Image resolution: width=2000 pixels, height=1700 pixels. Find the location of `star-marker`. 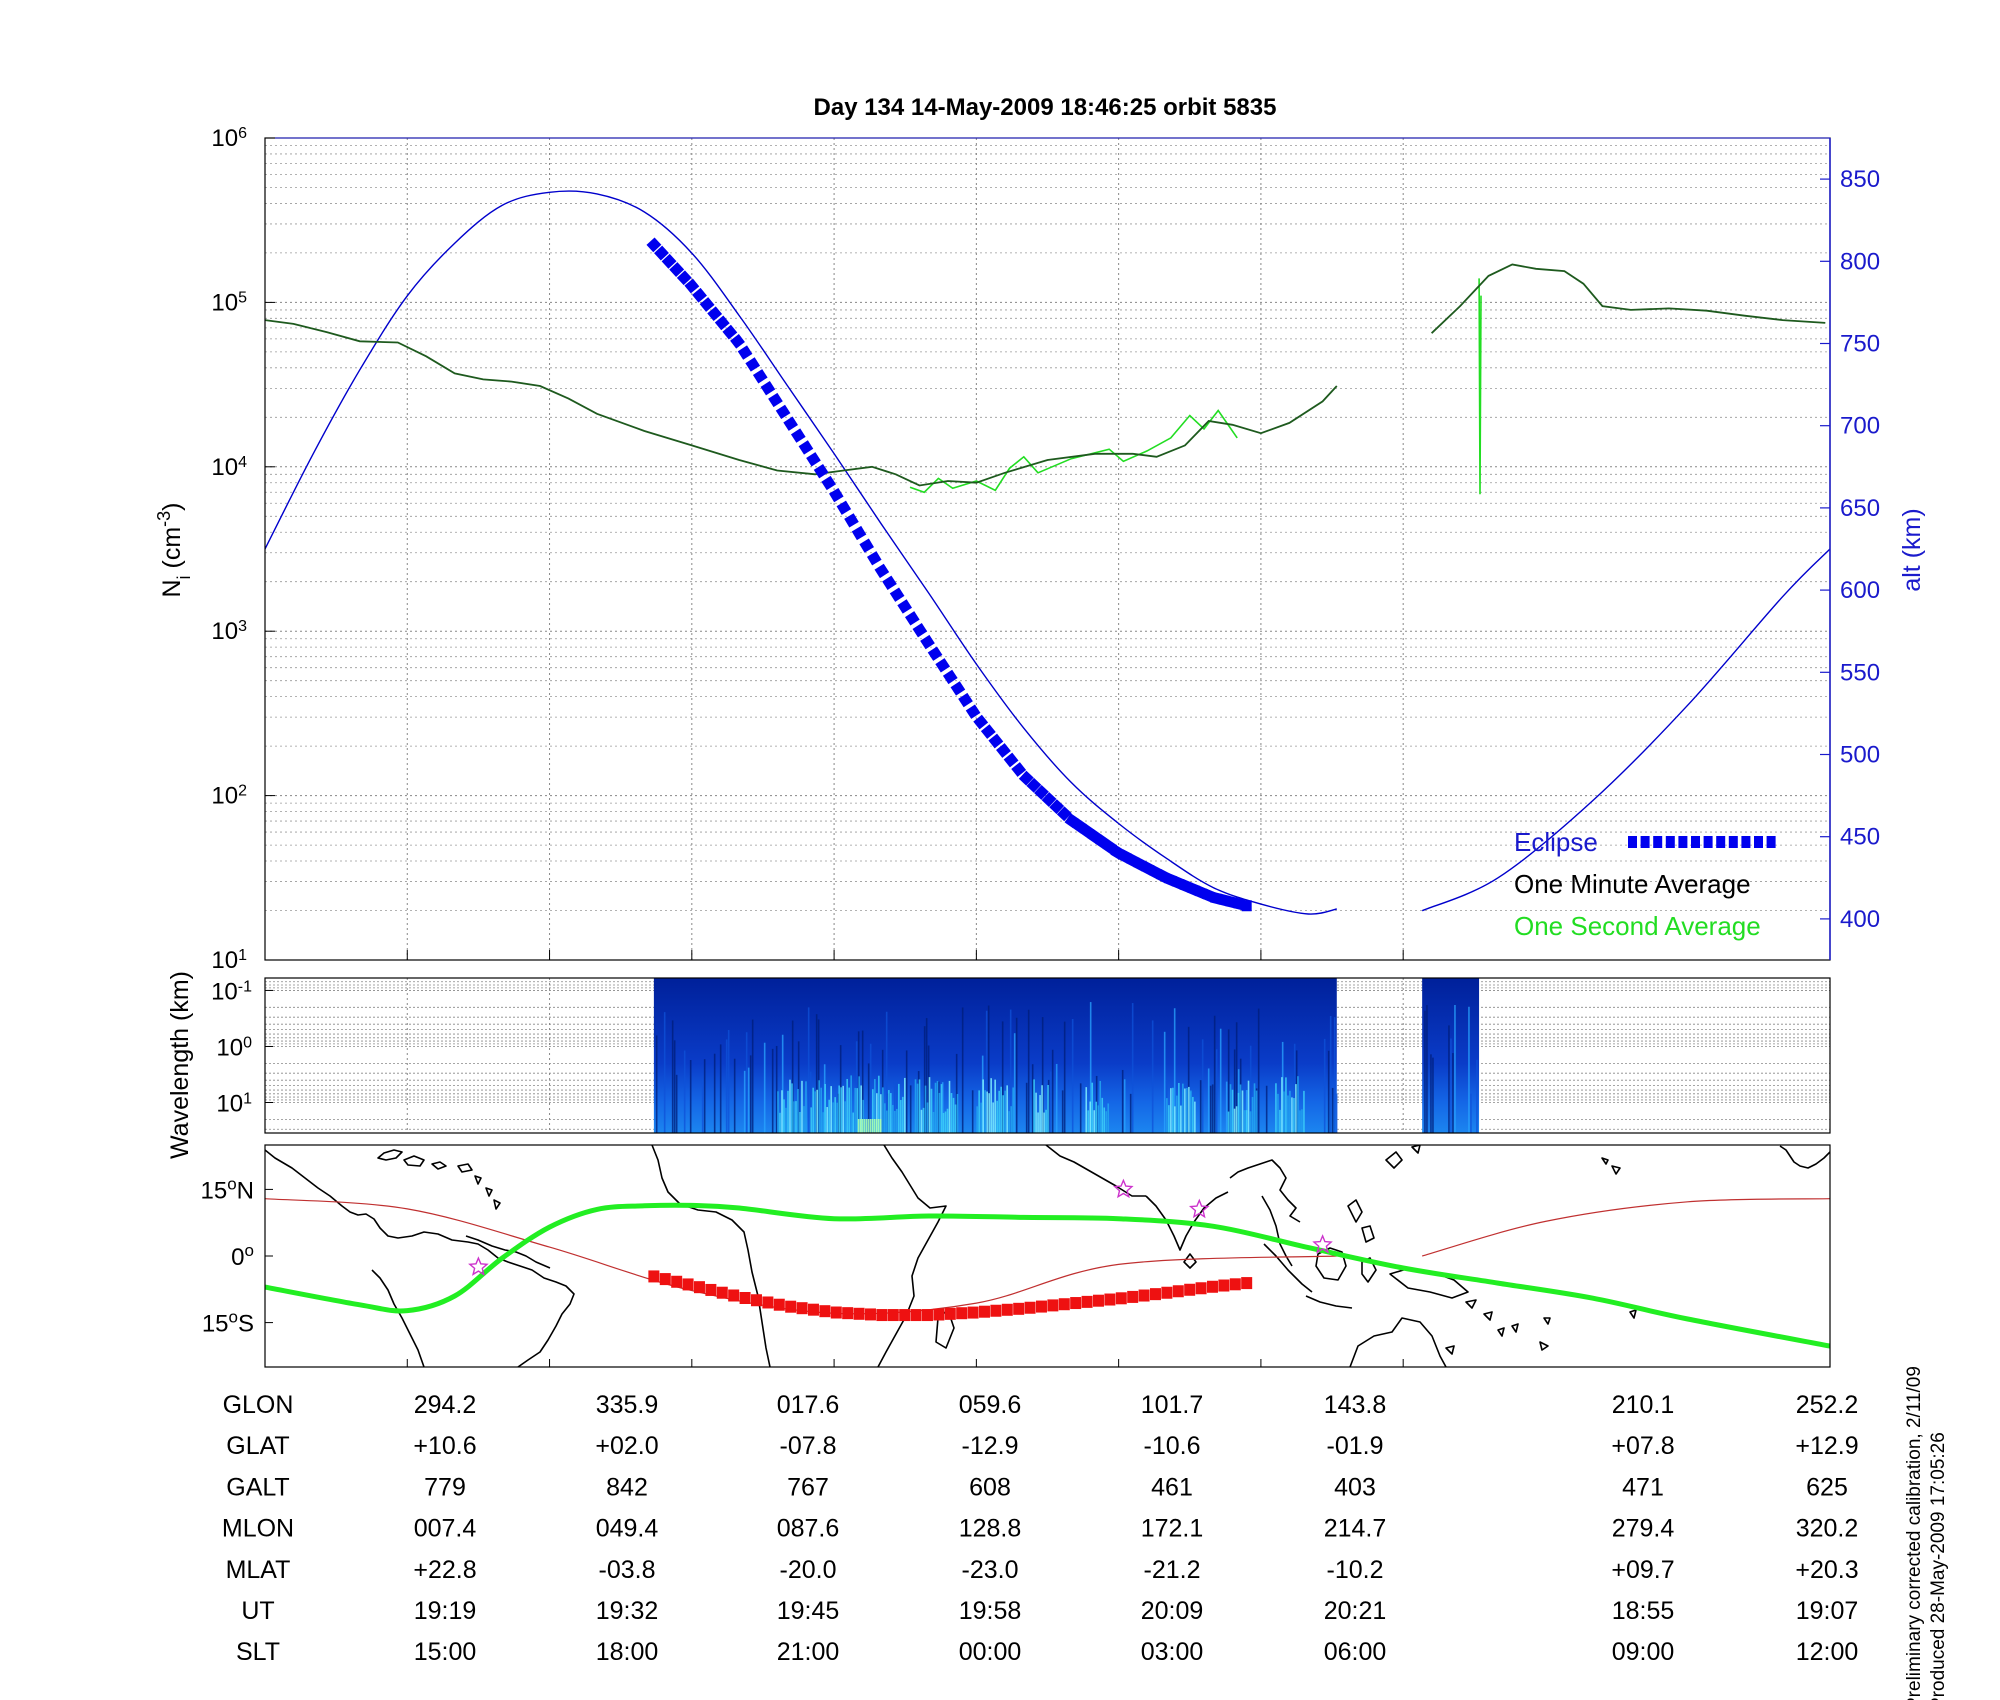

star-marker is located at coordinates (1199, 1208).